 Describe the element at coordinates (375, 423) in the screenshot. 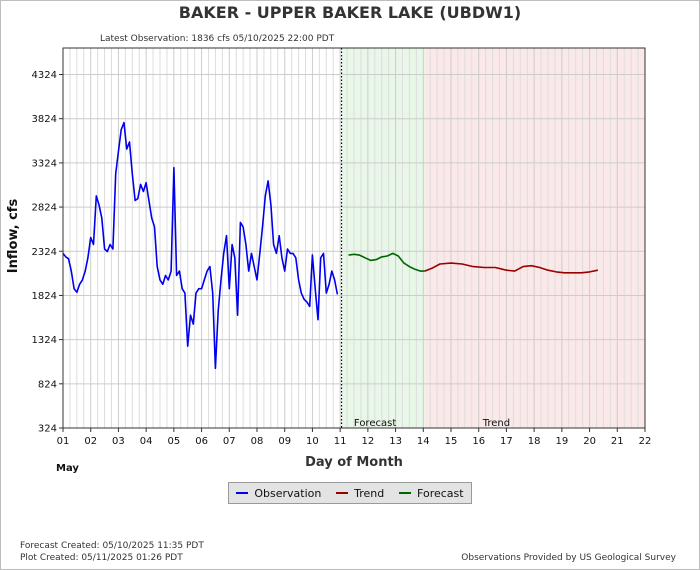

I see `zone-label-forecast: Forecast` at that location.